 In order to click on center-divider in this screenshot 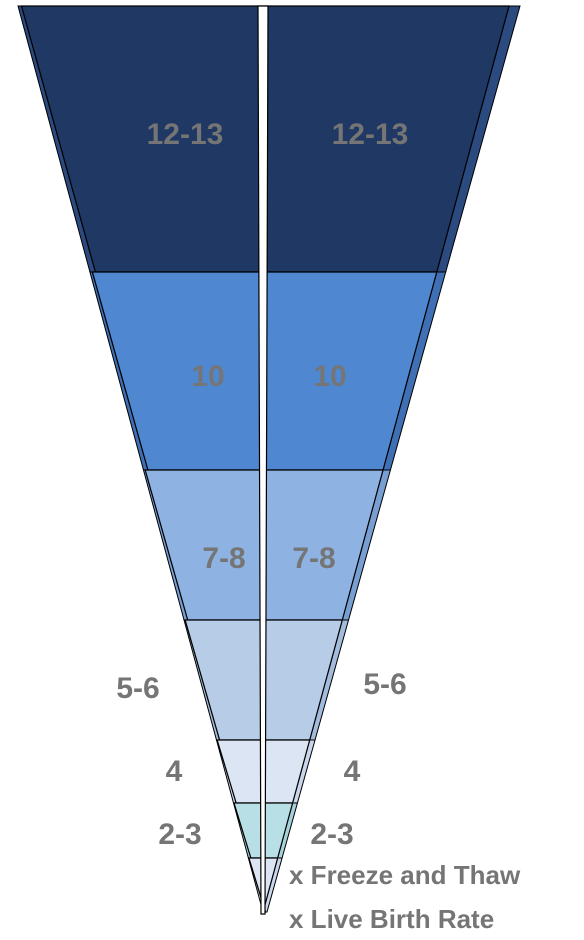, I will do `click(263, 460)`.